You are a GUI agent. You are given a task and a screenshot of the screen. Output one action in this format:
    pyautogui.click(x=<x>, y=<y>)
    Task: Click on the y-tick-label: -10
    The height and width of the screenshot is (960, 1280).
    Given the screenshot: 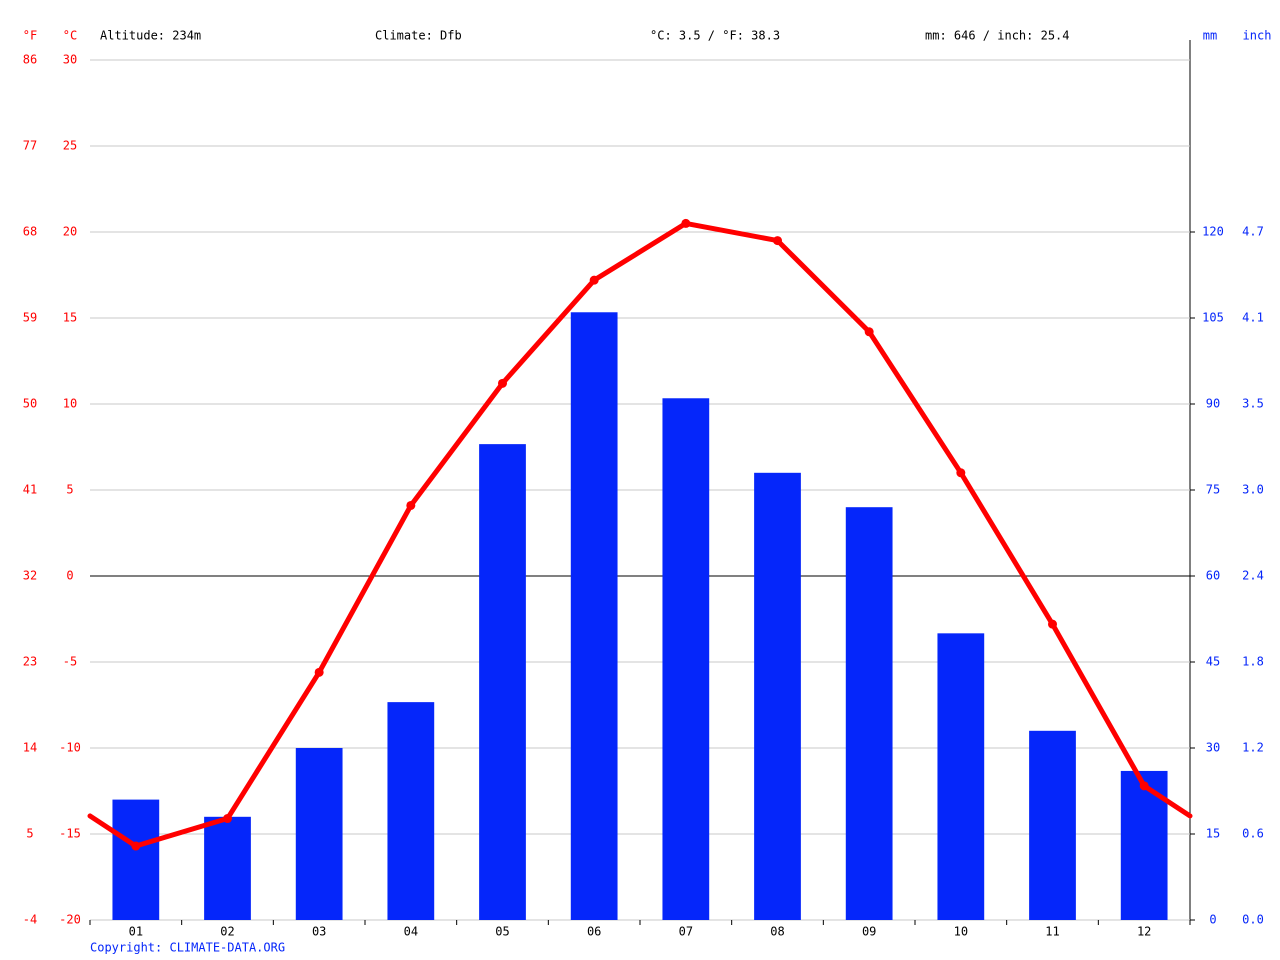 What is the action you would take?
    pyautogui.click(x=70, y=748)
    